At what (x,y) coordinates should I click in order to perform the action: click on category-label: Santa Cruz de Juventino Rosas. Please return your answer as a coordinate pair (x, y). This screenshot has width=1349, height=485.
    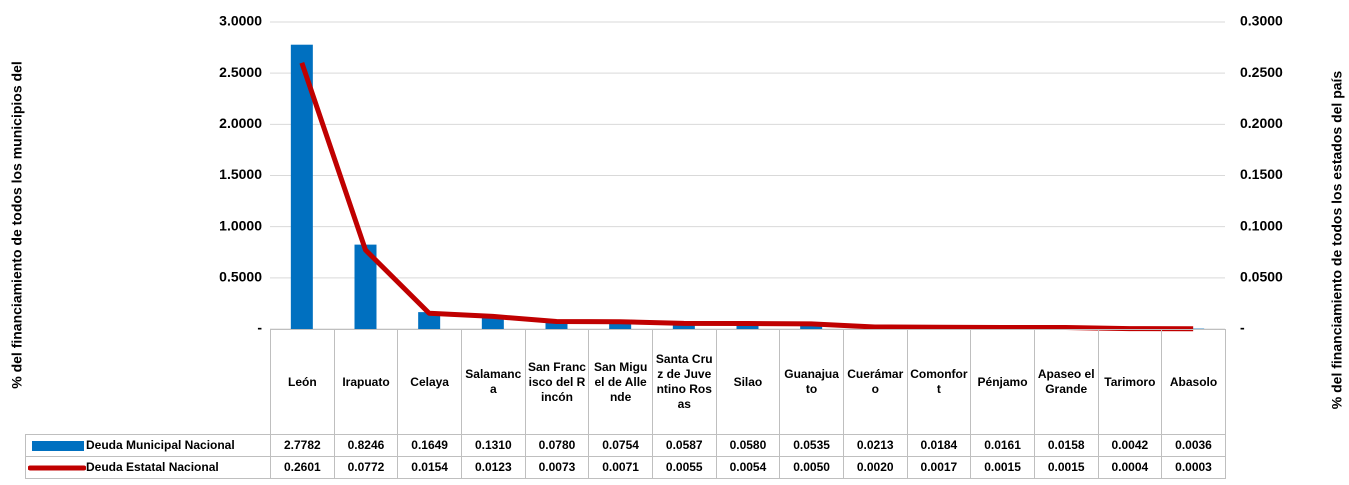
    Looking at the image, I should click on (684, 382).